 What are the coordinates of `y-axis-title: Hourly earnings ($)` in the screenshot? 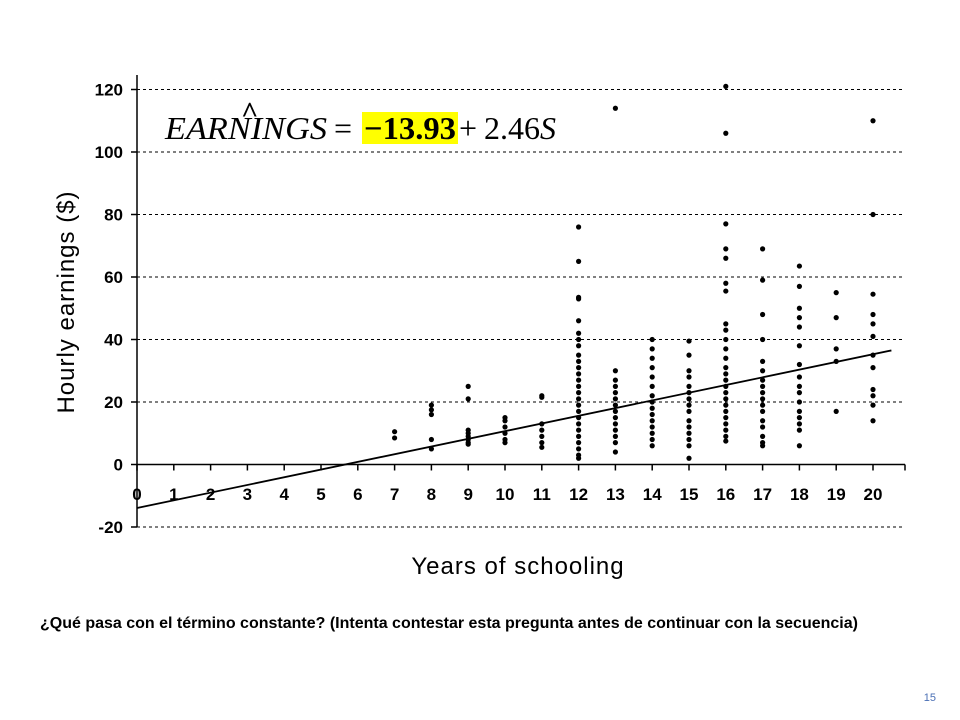 It's located at (66, 301).